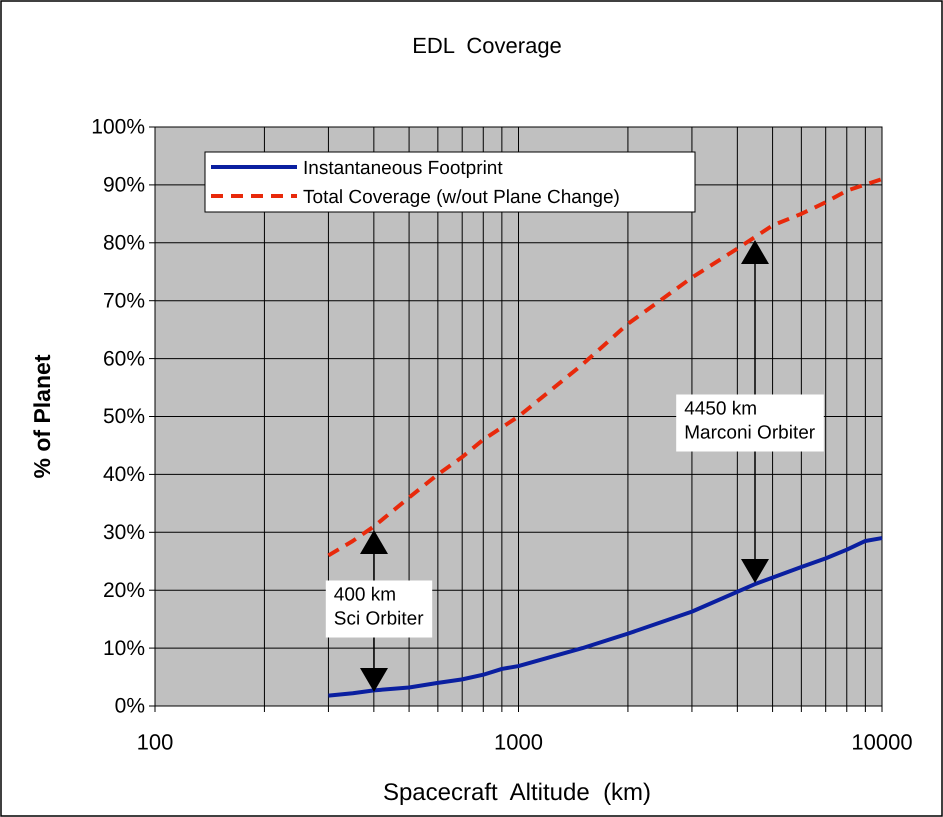 This screenshot has height=817, width=943. I want to click on x-tick-label: 100, so click(155, 742).